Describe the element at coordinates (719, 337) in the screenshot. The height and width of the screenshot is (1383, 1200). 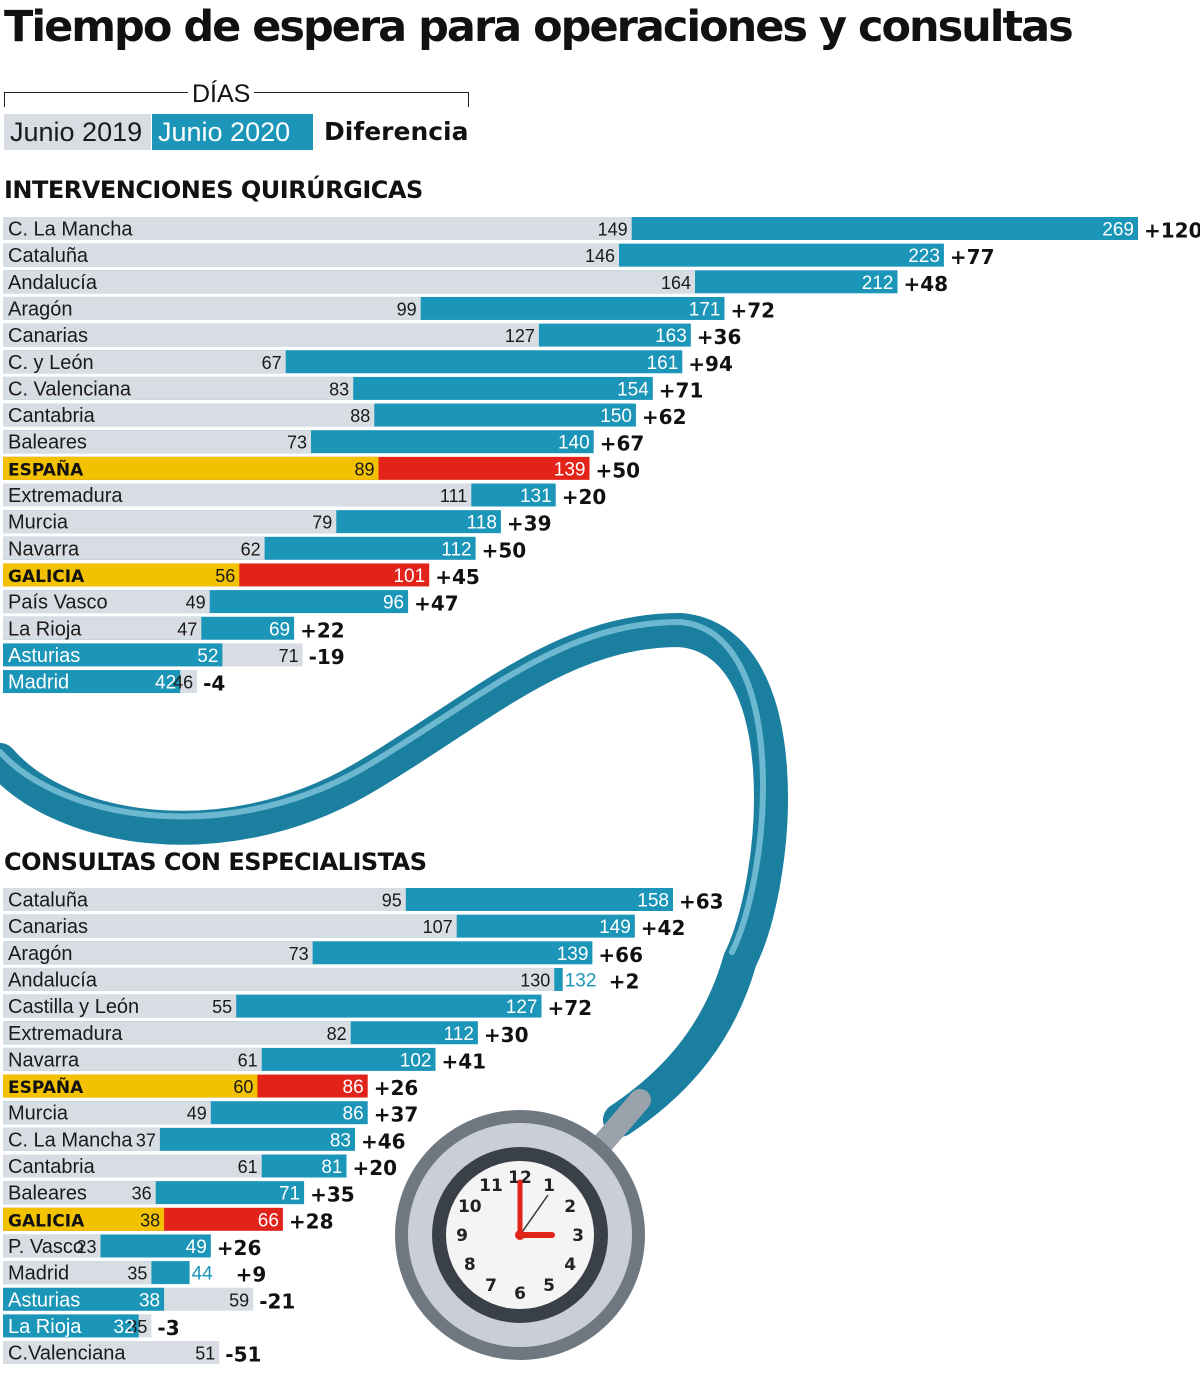
I see `value-diff: +36` at that location.